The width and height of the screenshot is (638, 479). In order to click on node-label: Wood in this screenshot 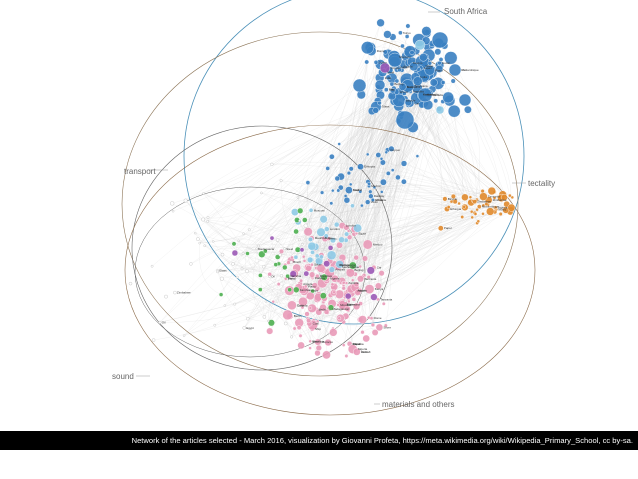, I will do `click(292, 279)`.